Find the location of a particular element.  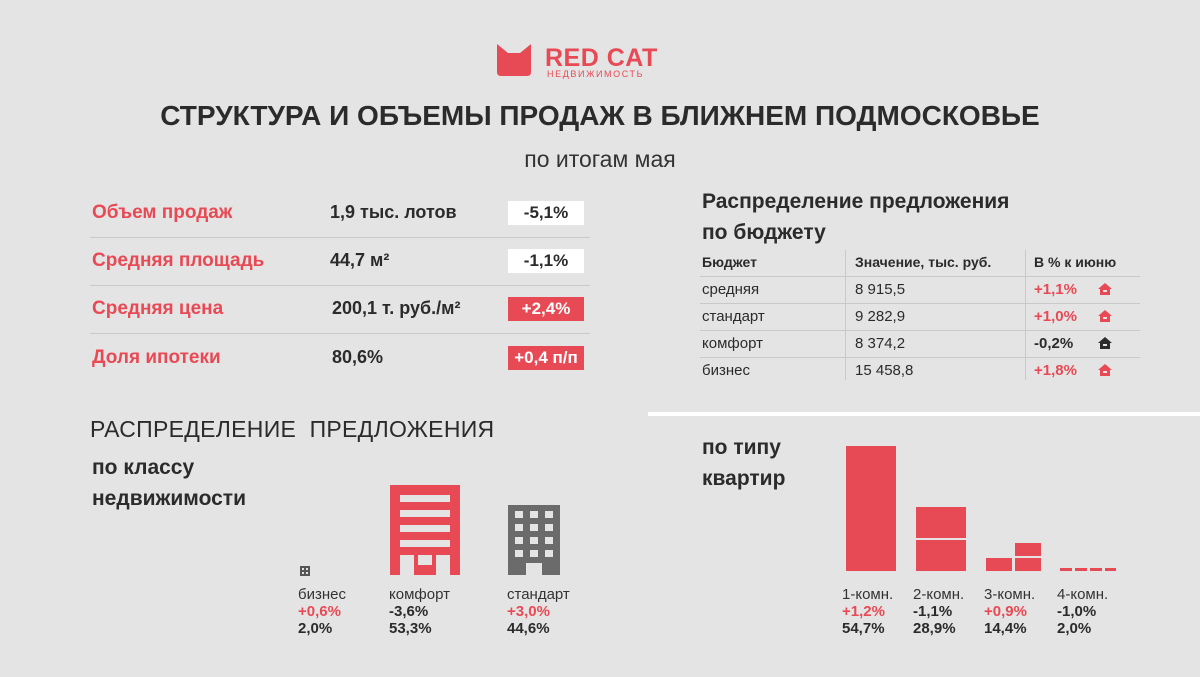

class-item-business: бизнес +0,6% 2,0% is located at coordinates (322, 611).